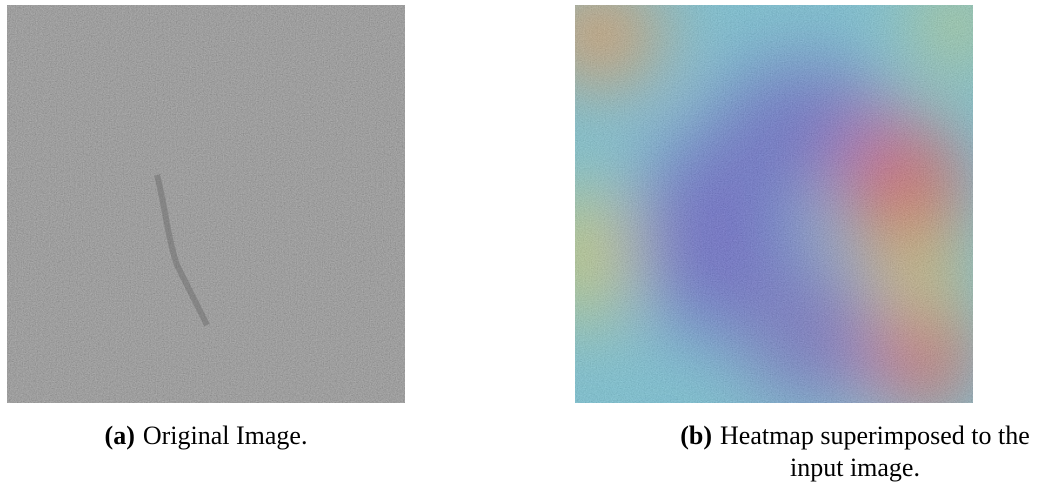 The height and width of the screenshot is (490, 1057). What do you see at coordinates (225, 435) in the screenshot?
I see `caption-text: Original Image.` at bounding box center [225, 435].